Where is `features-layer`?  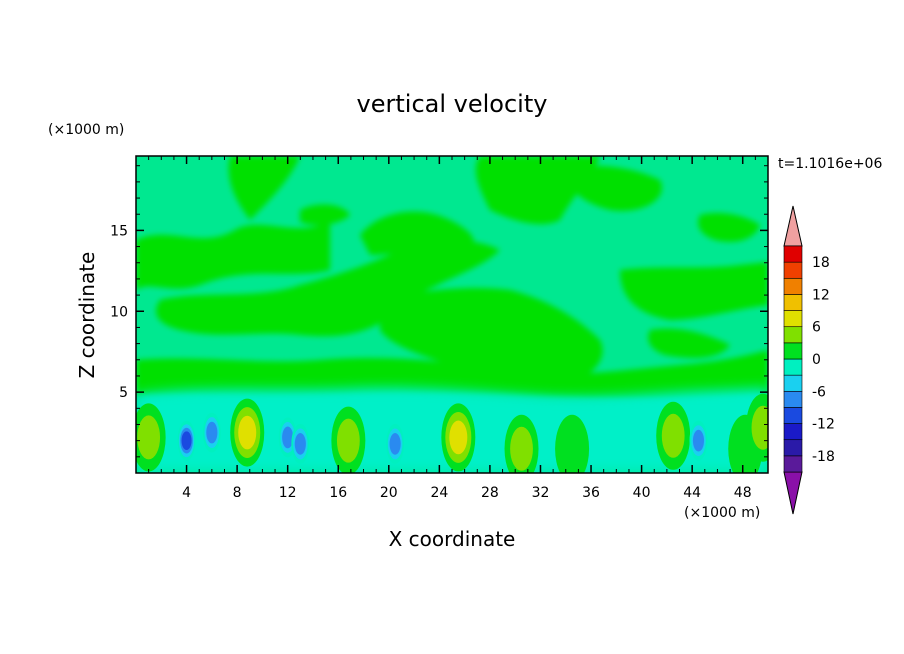 features-layer is located at coordinates (452, 433).